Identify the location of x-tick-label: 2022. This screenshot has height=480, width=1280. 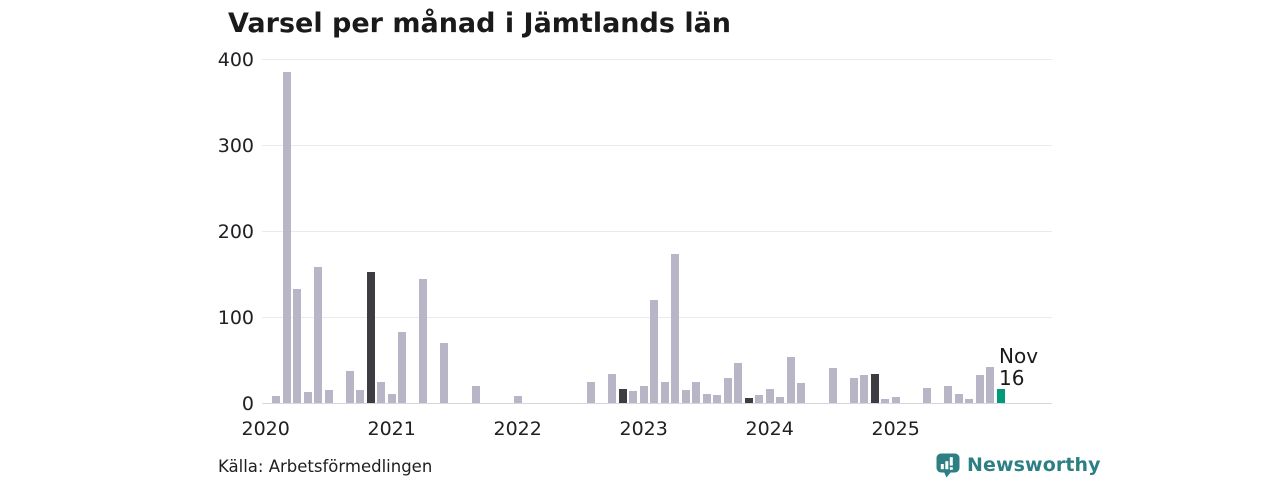
(517, 429).